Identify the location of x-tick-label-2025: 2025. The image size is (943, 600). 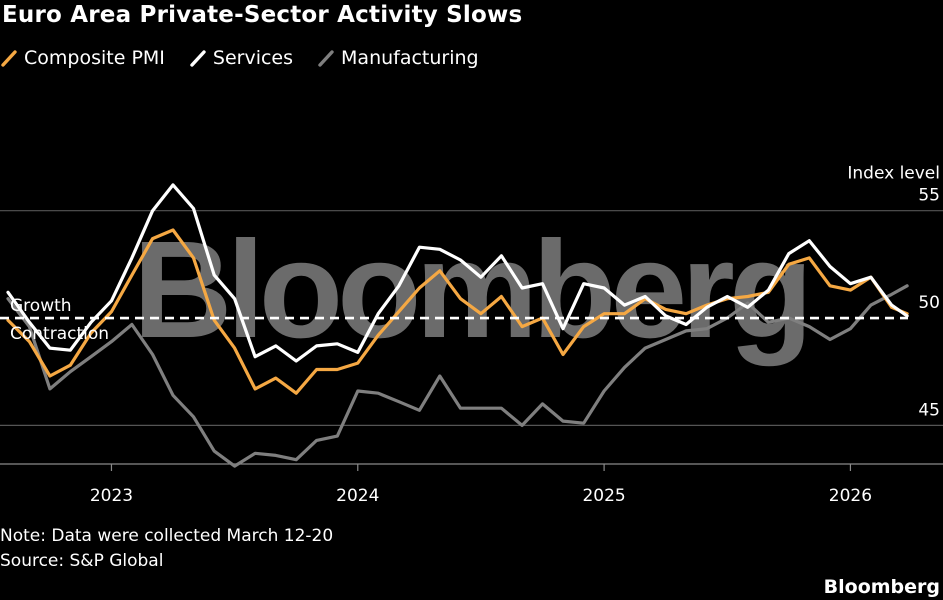
(603, 496).